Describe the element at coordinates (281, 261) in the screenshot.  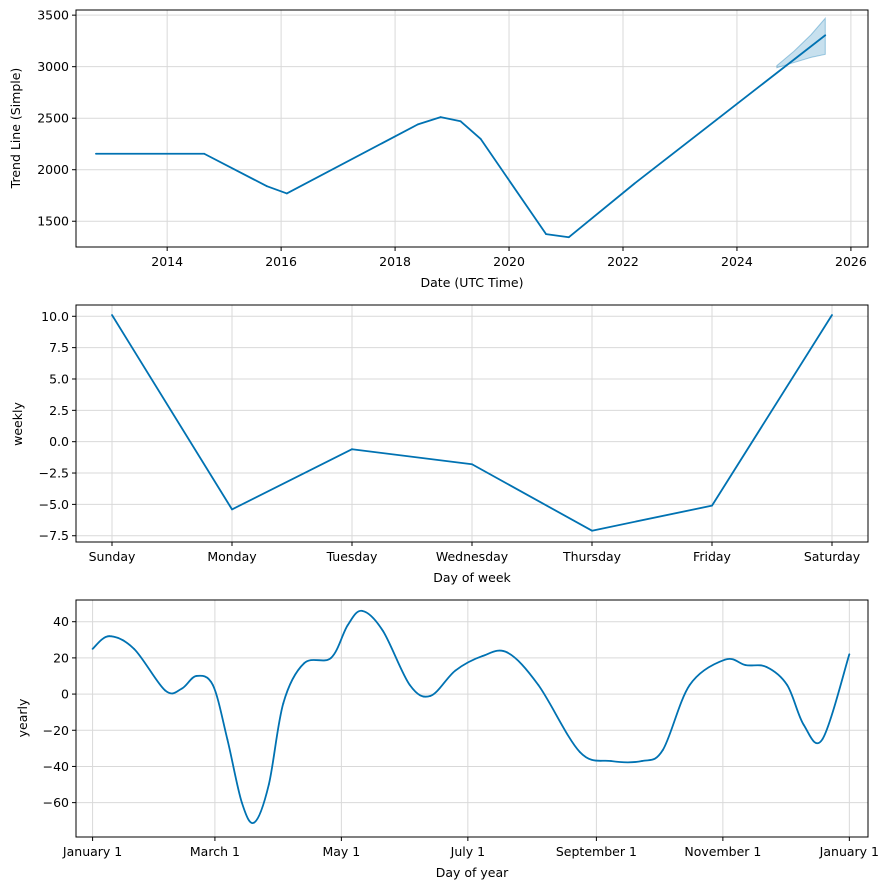
I see `trend-x-tick-label: 2016` at that location.